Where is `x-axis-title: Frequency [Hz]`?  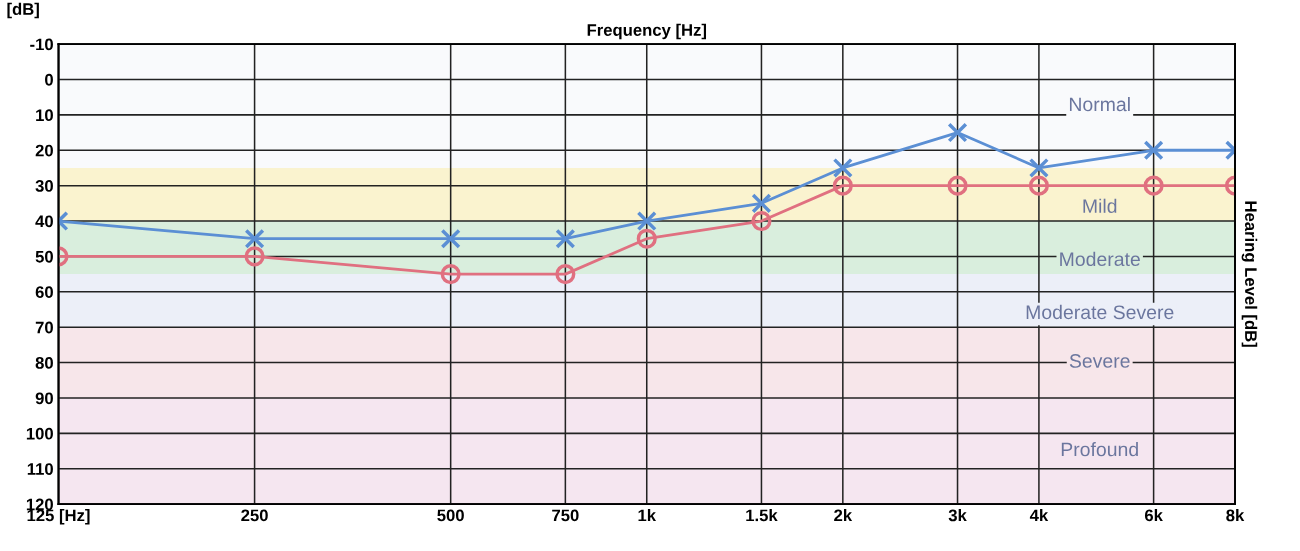 x-axis-title: Frequency [Hz] is located at coordinates (647, 31).